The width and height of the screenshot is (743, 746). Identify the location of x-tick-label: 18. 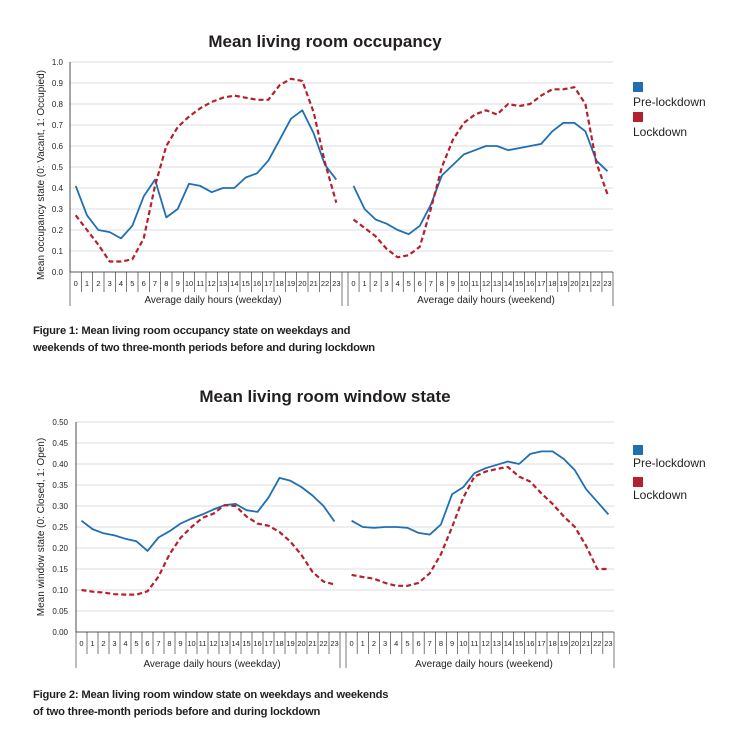
(552, 643).